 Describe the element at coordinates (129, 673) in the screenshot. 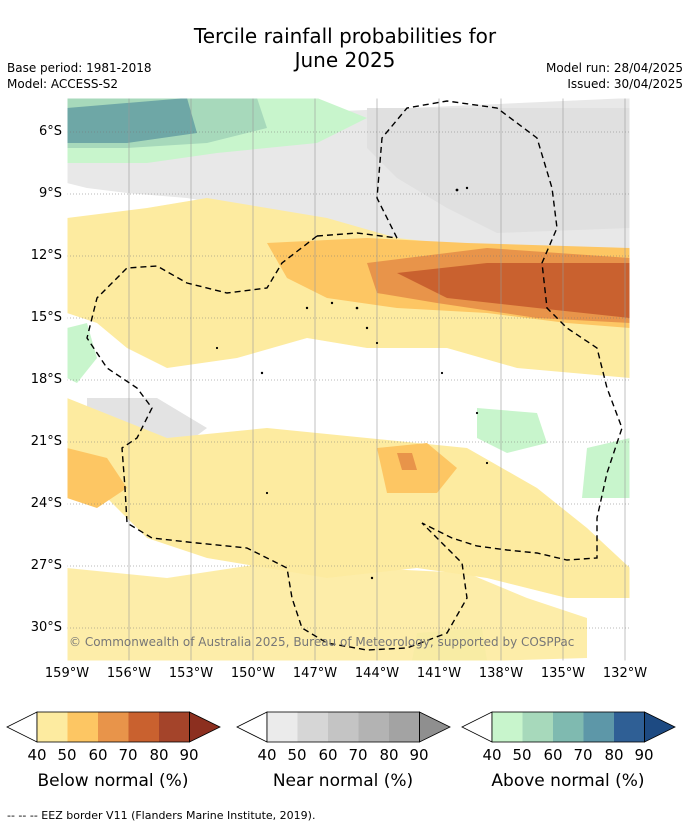

I see `lon-tick: 156°W` at that location.